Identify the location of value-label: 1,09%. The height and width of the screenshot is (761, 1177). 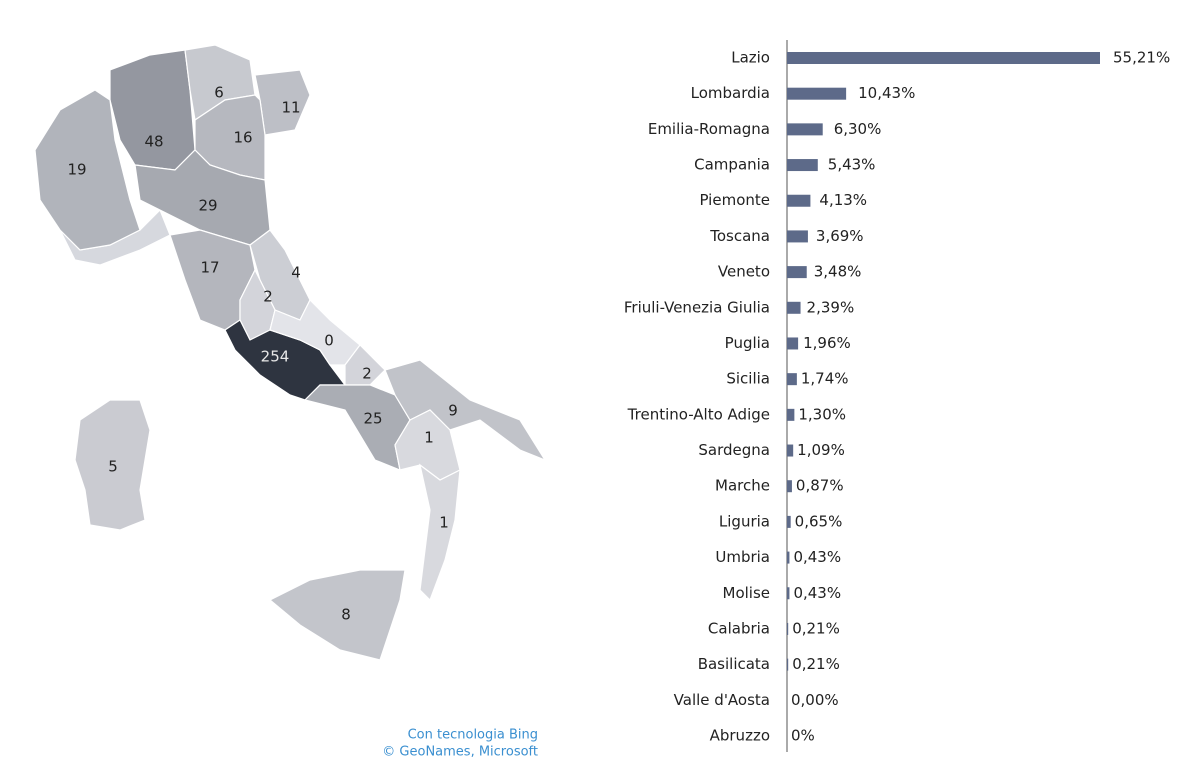
(821, 450).